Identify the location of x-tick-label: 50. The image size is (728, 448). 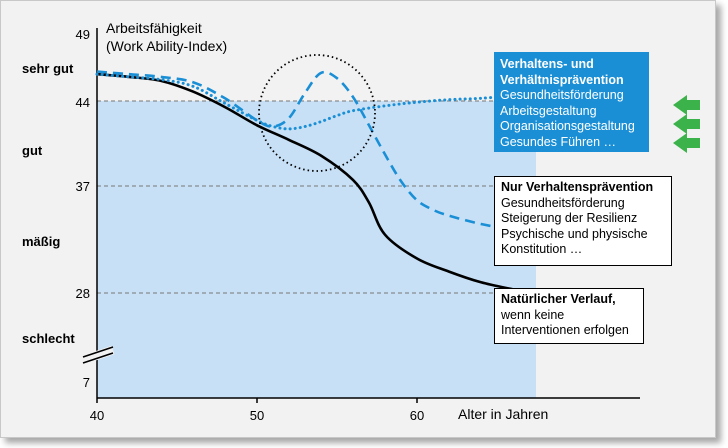
(257, 415).